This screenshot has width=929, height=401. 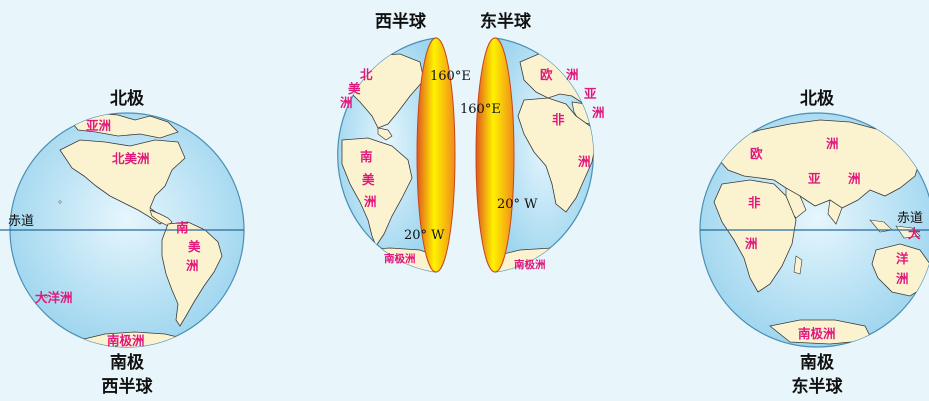 I want to click on center-w-label-na-2: 美, so click(x=354, y=88).